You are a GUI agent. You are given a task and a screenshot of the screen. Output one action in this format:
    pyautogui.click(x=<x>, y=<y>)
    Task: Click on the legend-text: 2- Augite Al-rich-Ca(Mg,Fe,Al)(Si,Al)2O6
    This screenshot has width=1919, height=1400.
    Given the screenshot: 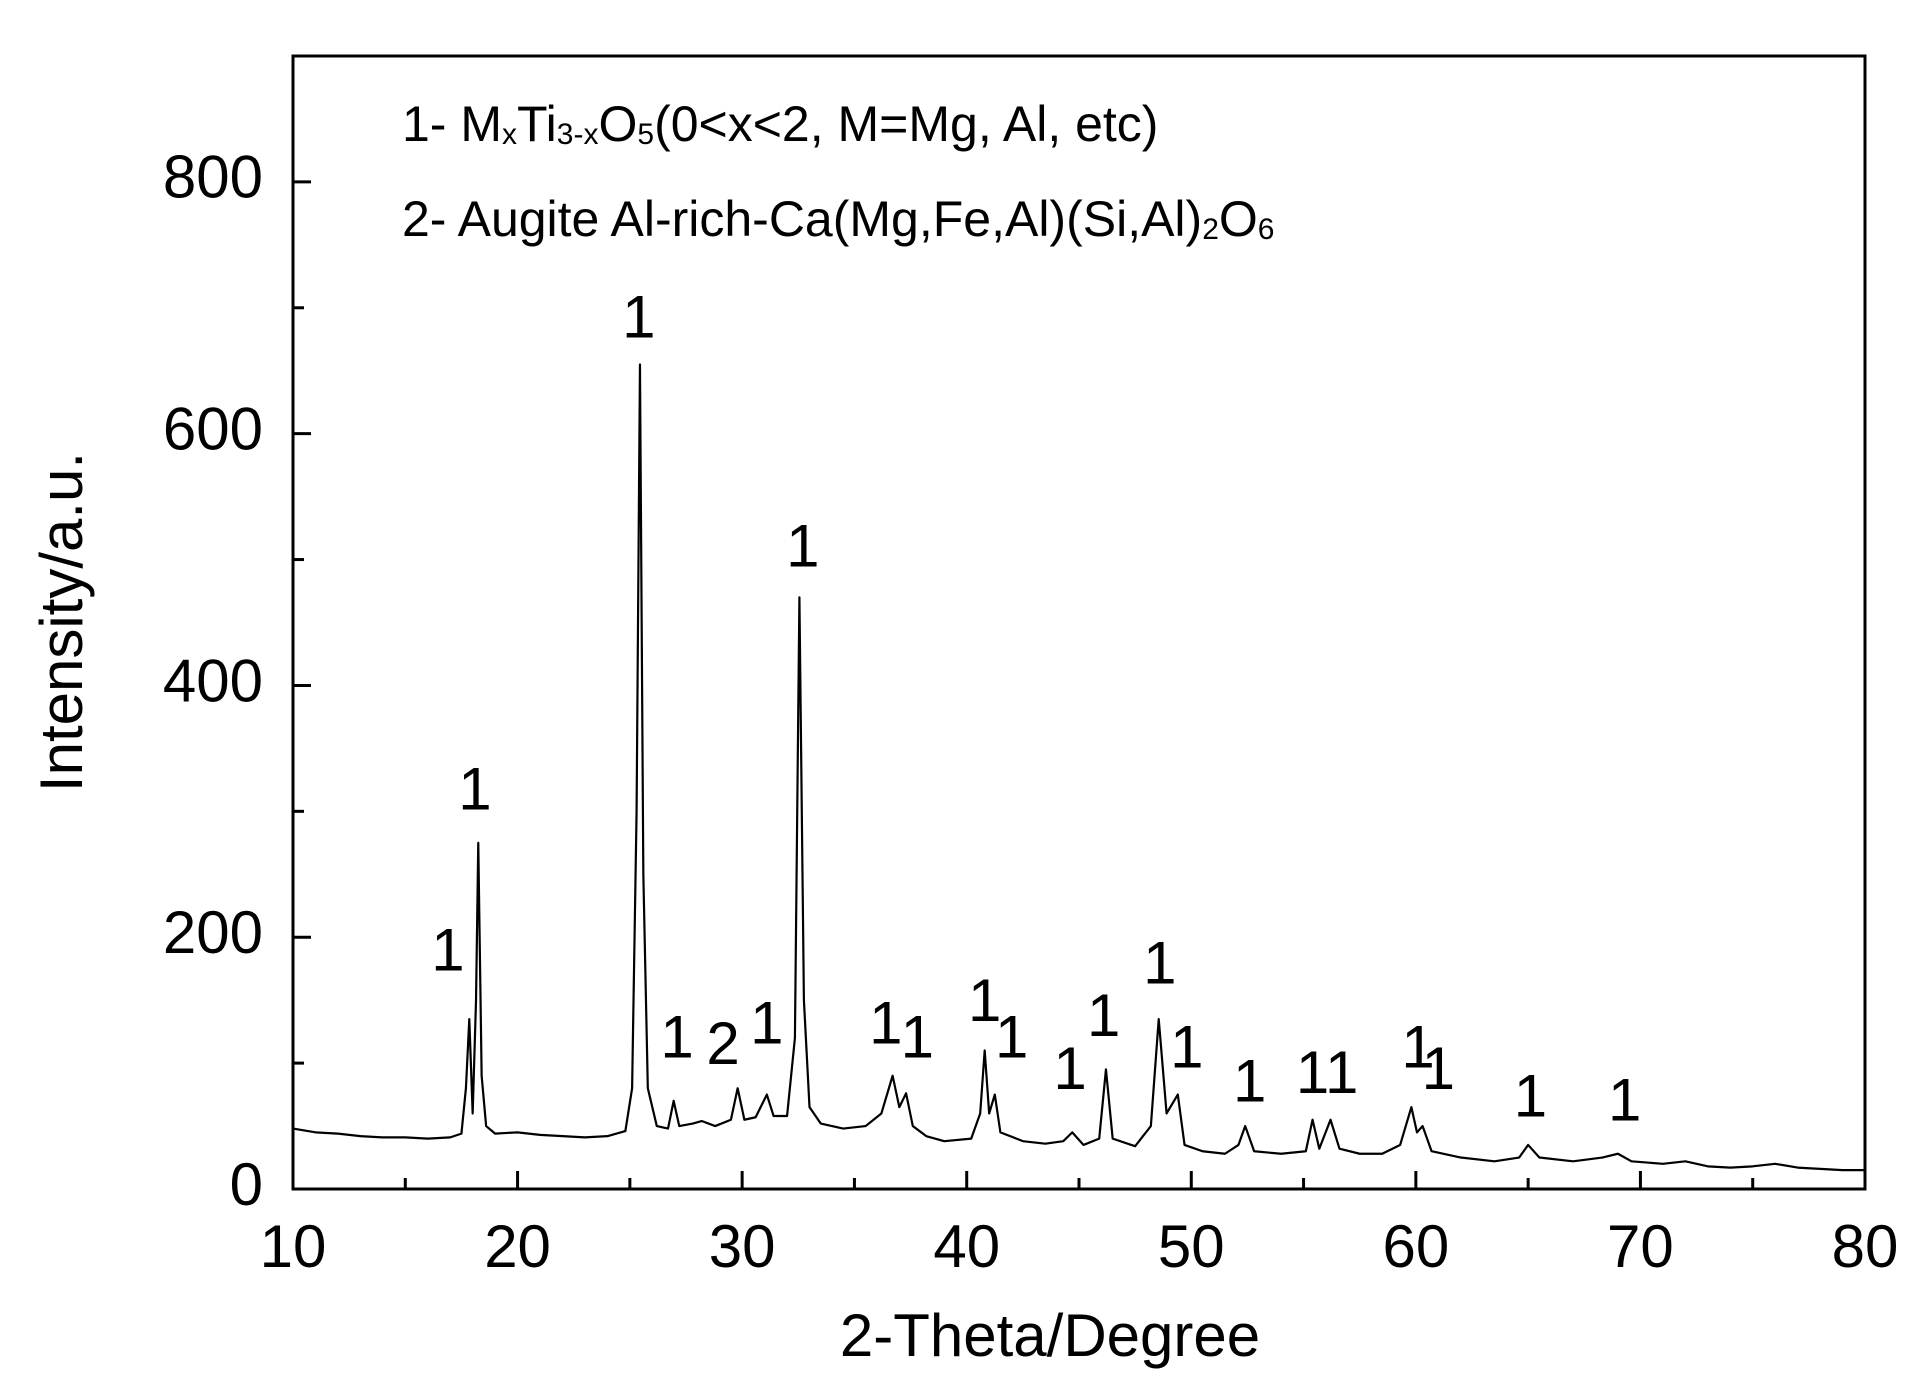 What is the action you would take?
    pyautogui.click(x=838, y=219)
    